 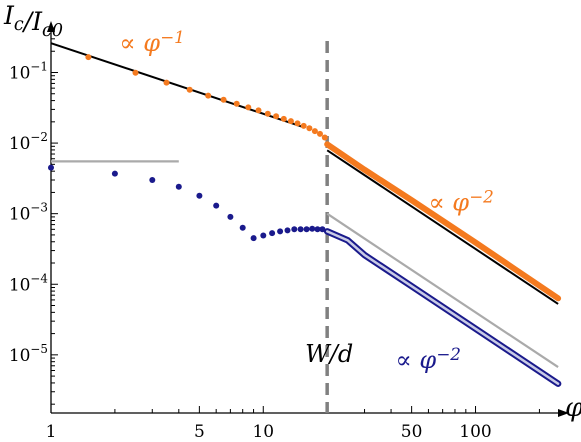 I want to click on y-tick-label: 10⁻², so click(x=28, y=142).